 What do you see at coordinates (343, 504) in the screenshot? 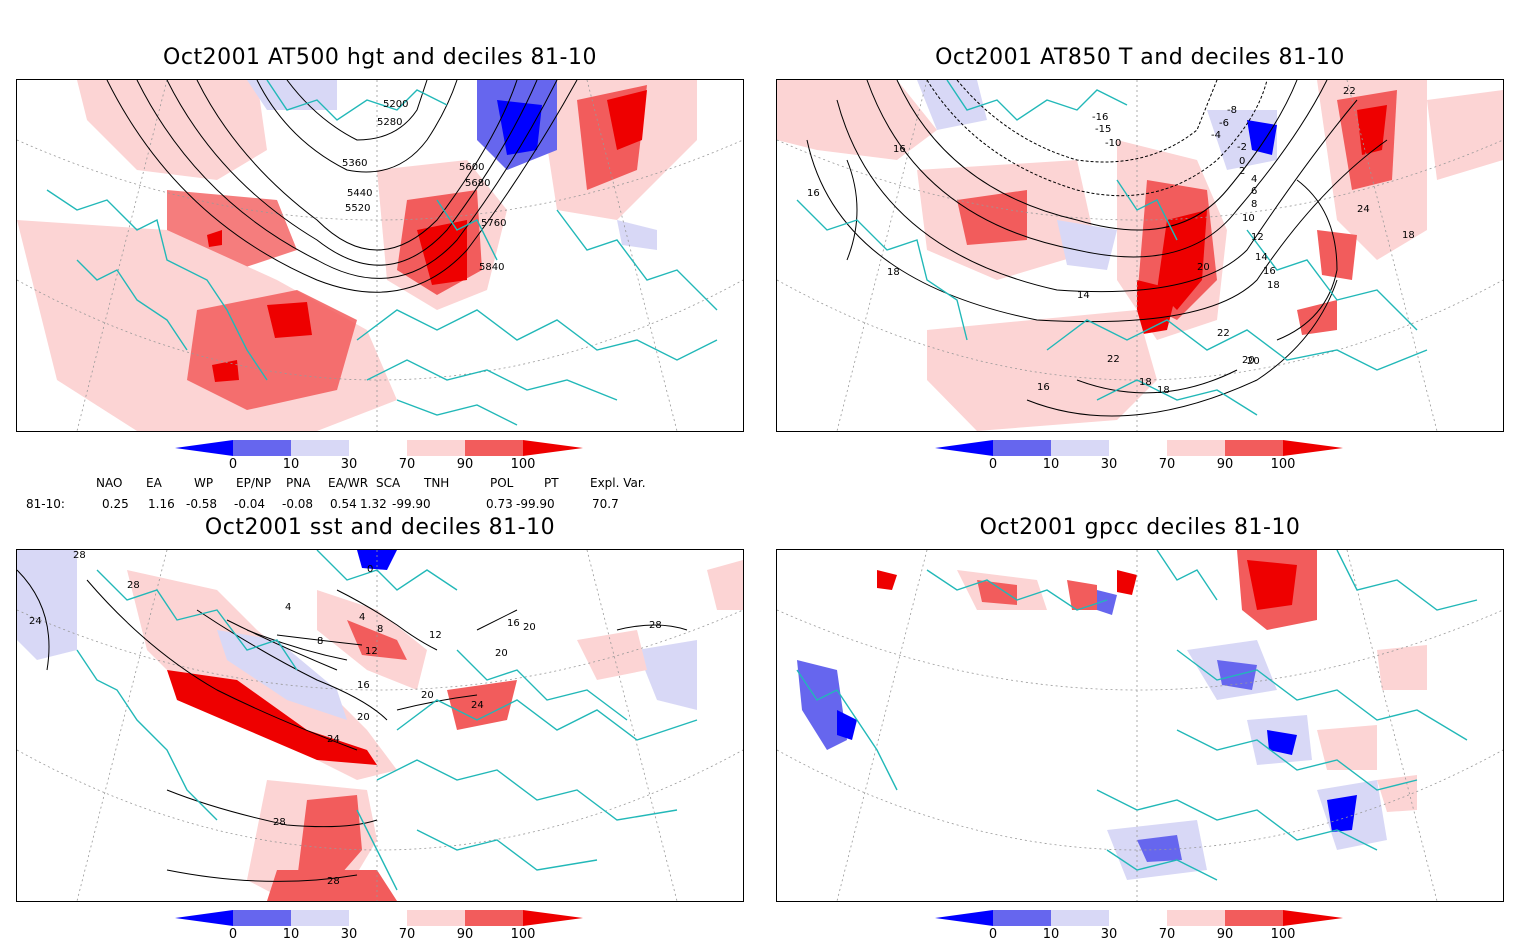
I see `index-value-eawr: 0.54` at bounding box center [343, 504].